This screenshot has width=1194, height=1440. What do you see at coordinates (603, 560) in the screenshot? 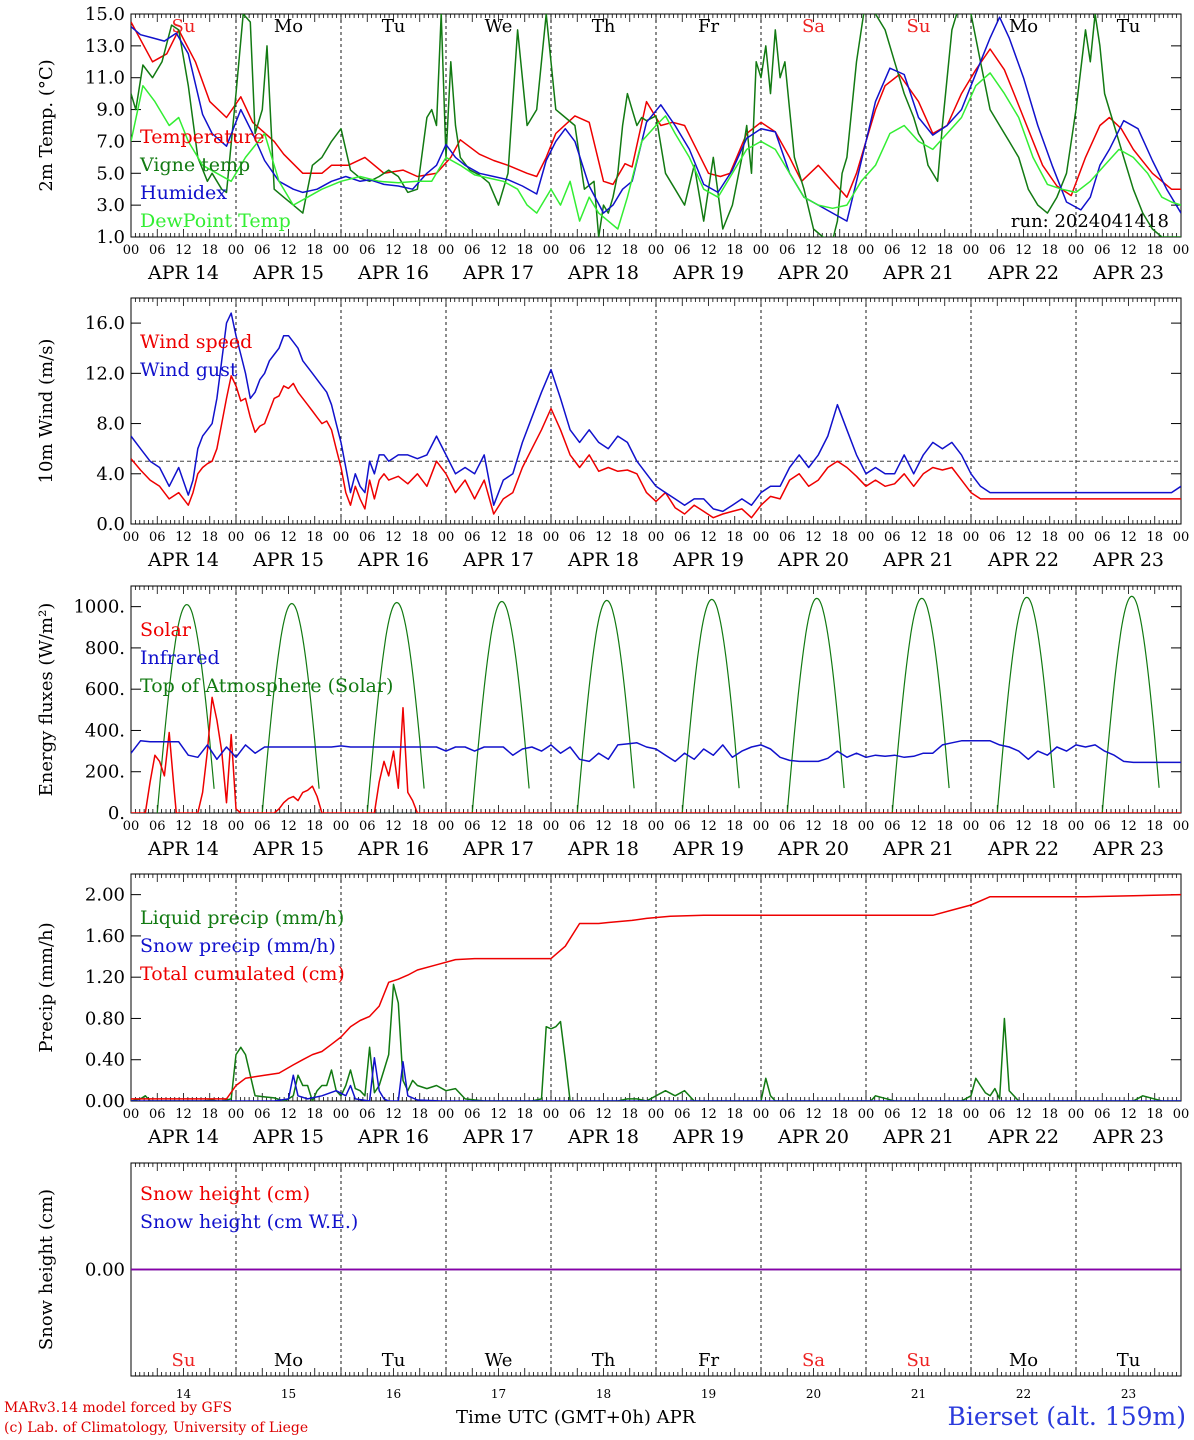
I see `date-label: APR 18` at bounding box center [603, 560].